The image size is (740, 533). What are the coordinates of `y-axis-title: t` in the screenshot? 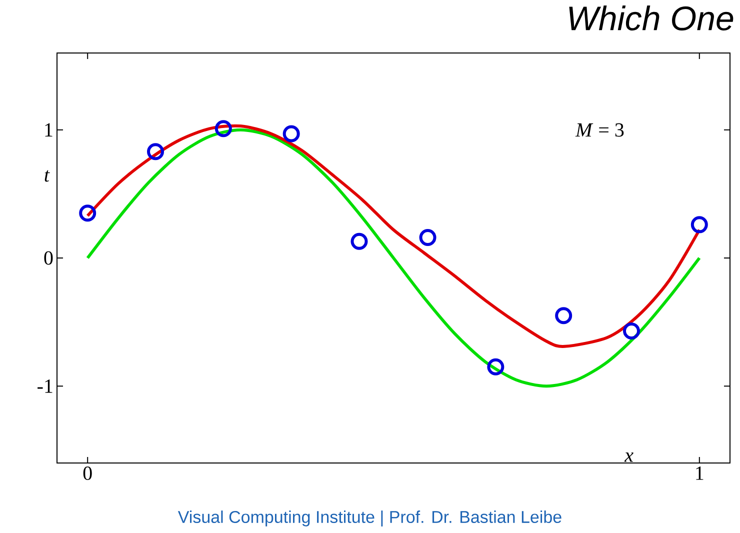 It's located at (47, 176).